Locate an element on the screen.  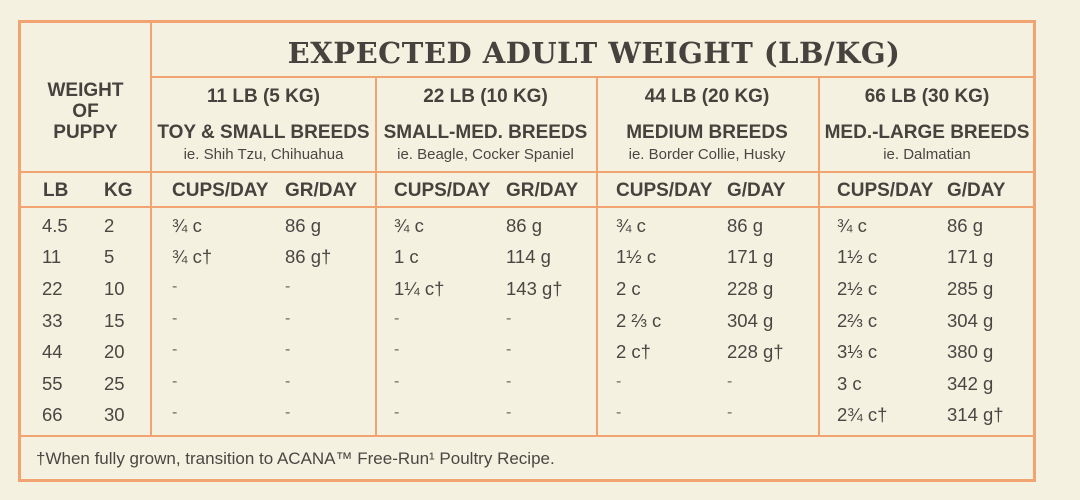
puppy-weight-lb: 44 is located at coordinates (52, 351).